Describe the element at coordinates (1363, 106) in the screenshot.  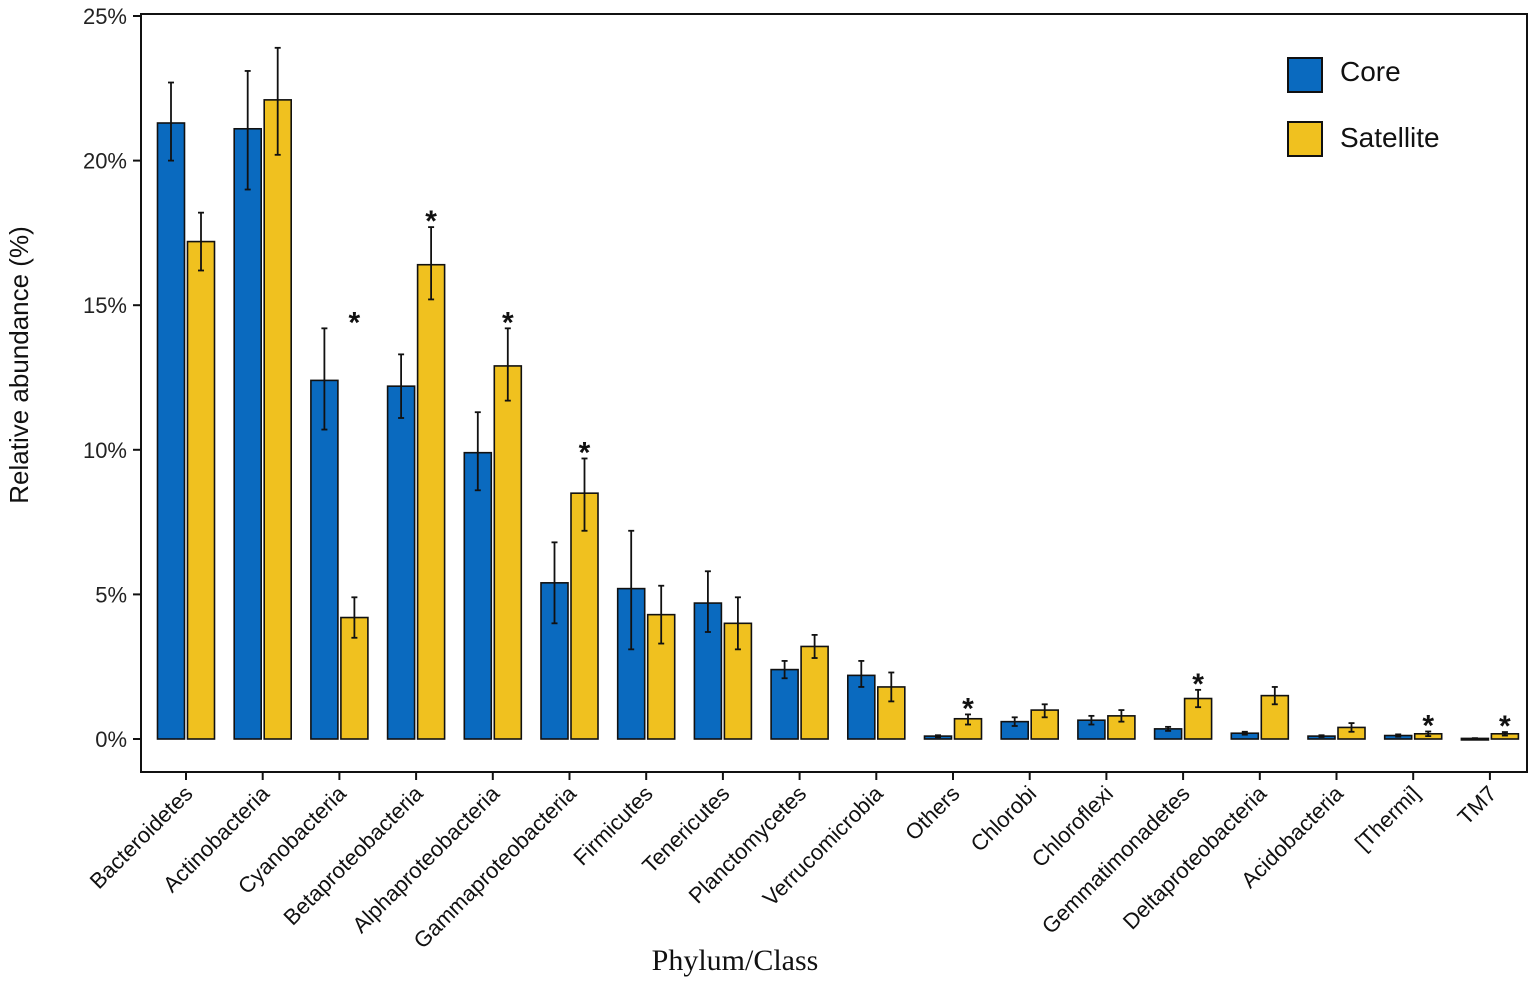
I see `legend: Core Satellite` at that location.